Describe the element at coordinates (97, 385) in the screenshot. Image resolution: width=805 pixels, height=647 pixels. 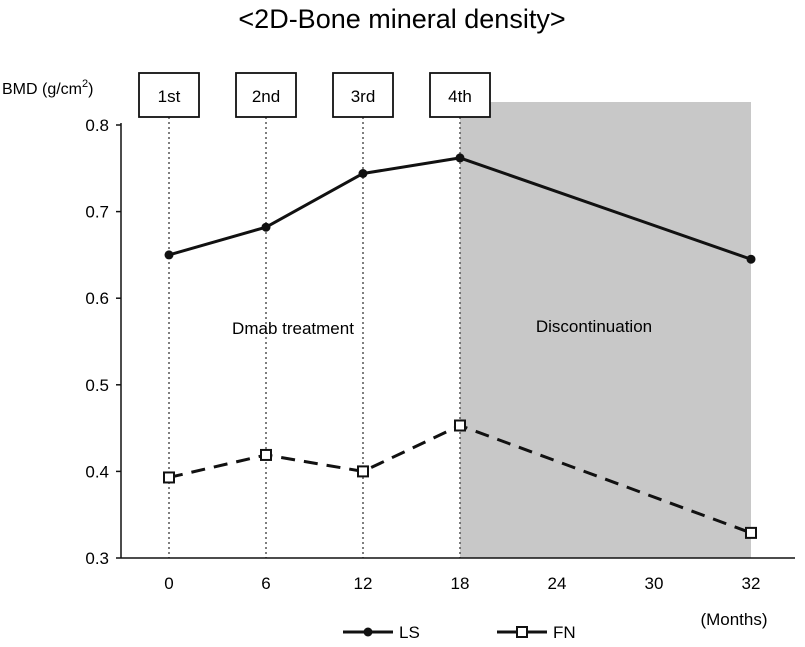
I see `y-tick-label: 0.5` at that location.